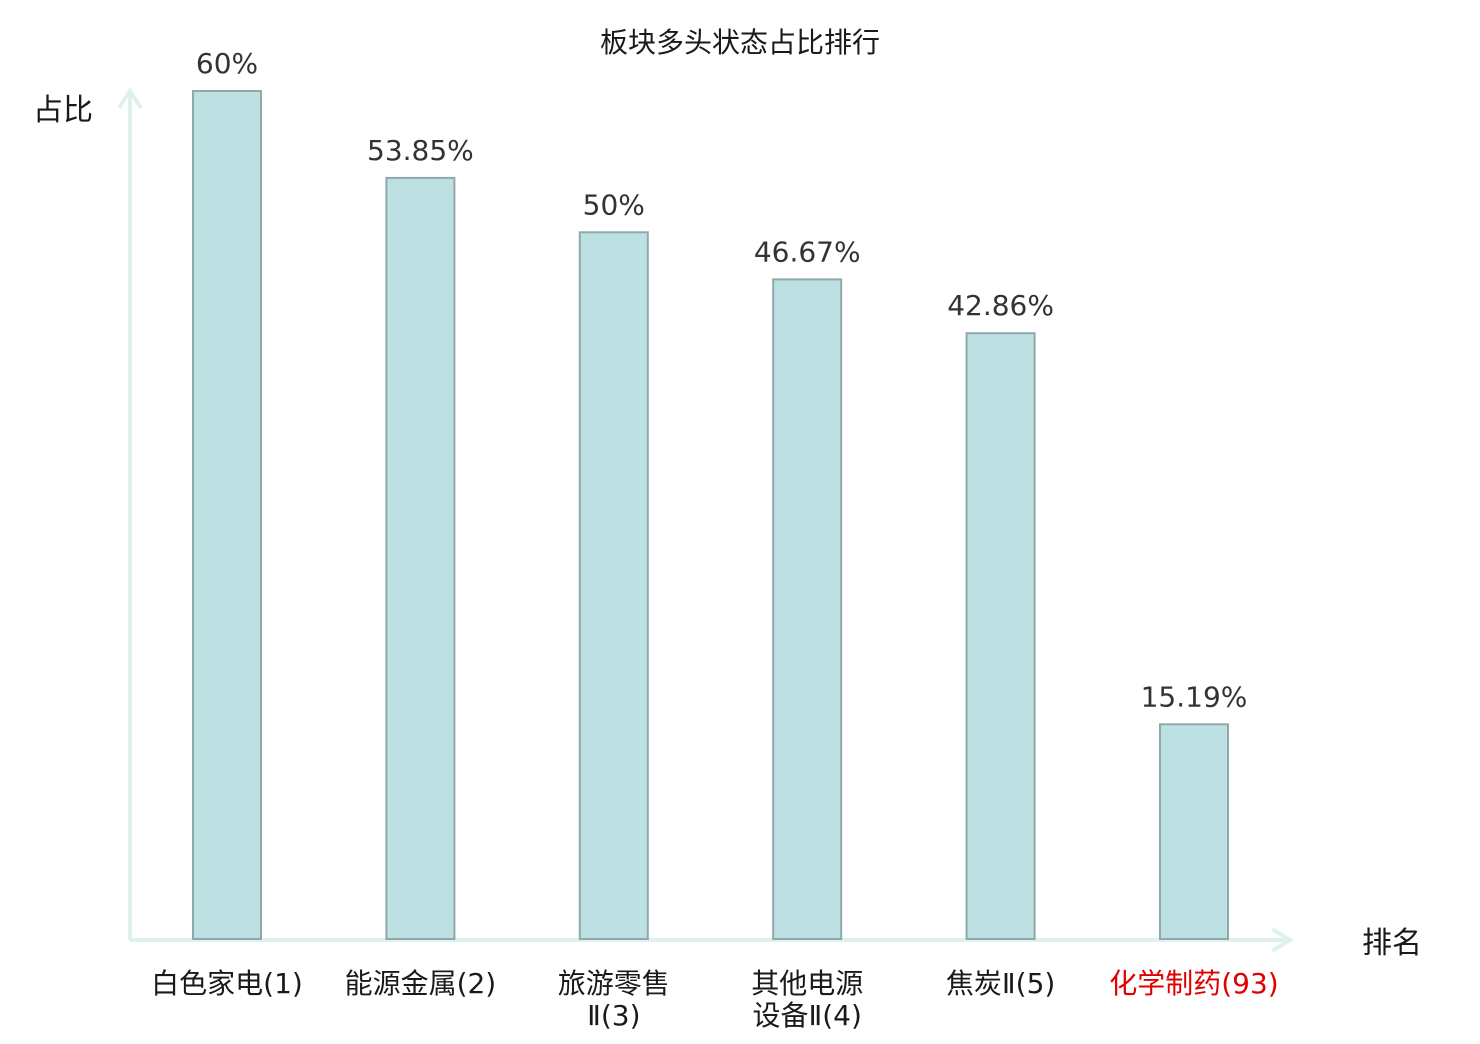 This screenshot has height=1044, width=1480. What do you see at coordinates (227, 63) in the screenshot?
I see `value-label-1: 60%` at bounding box center [227, 63].